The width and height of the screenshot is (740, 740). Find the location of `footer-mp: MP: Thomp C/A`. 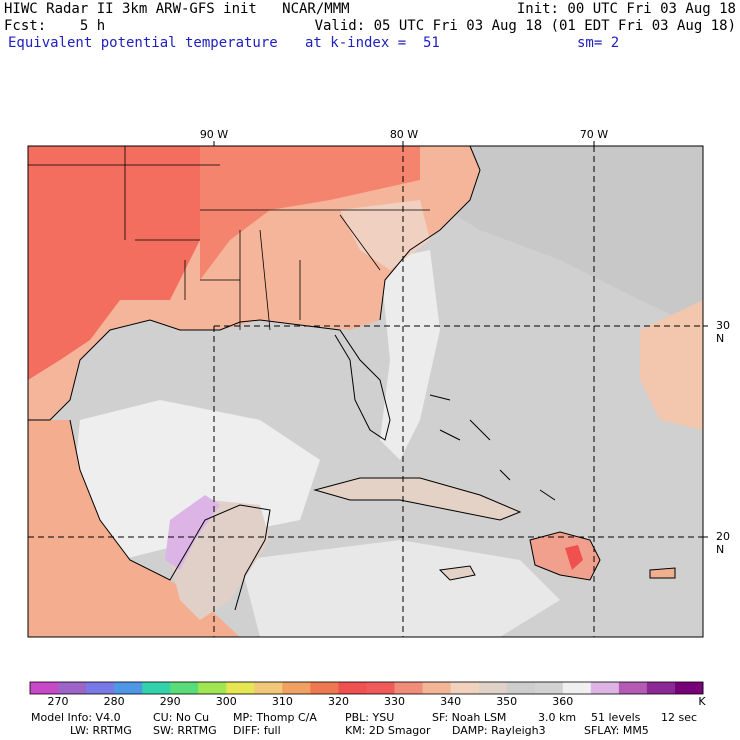

footer-mp: MP: Thomp C/A is located at coordinates (275, 717).